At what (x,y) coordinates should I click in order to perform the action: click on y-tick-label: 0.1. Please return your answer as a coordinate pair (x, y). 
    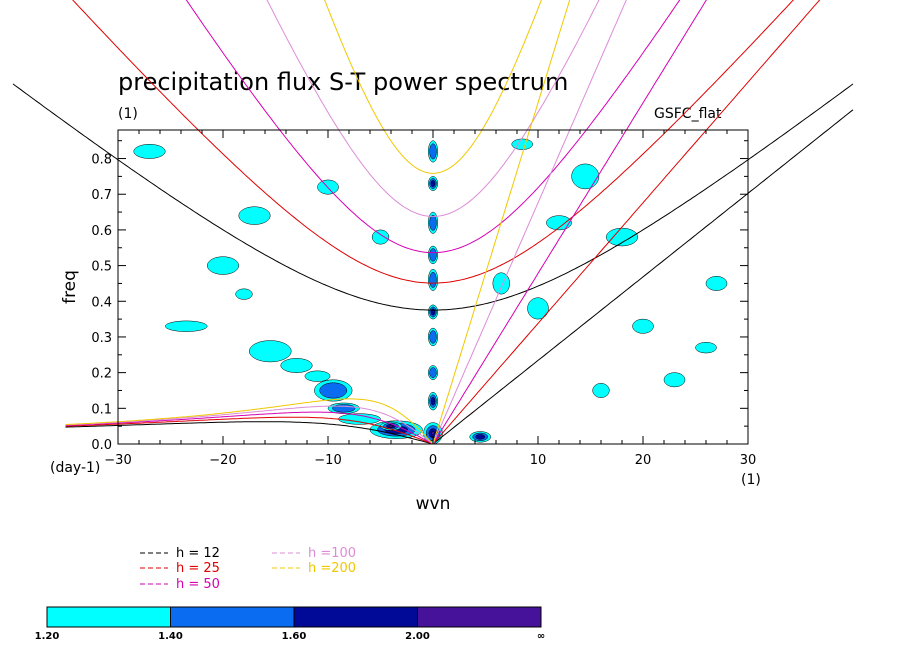
    Looking at the image, I should click on (101, 409).